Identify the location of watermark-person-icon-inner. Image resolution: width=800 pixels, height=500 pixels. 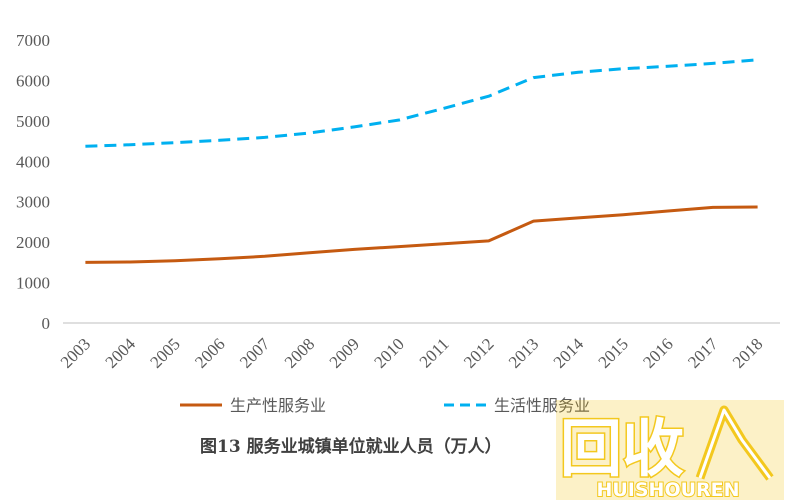
(735, 443).